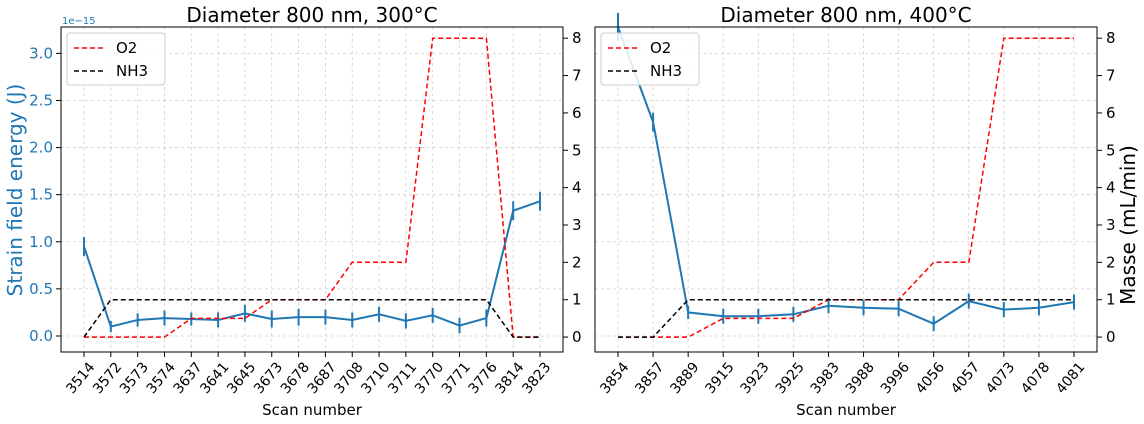  What do you see at coordinates (1111, 76) in the screenshot?
I see `right-chart-y2tick-label: 7` at bounding box center [1111, 76].